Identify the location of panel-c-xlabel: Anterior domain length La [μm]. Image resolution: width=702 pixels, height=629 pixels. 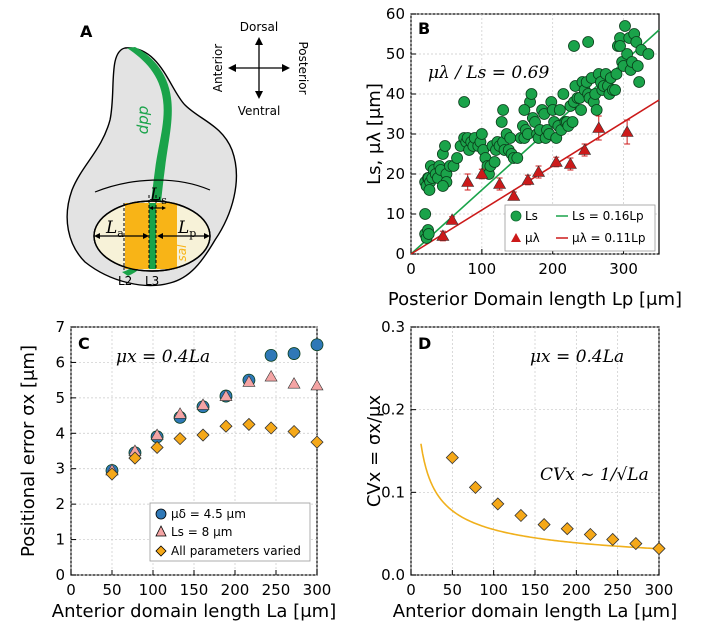
(194, 611).